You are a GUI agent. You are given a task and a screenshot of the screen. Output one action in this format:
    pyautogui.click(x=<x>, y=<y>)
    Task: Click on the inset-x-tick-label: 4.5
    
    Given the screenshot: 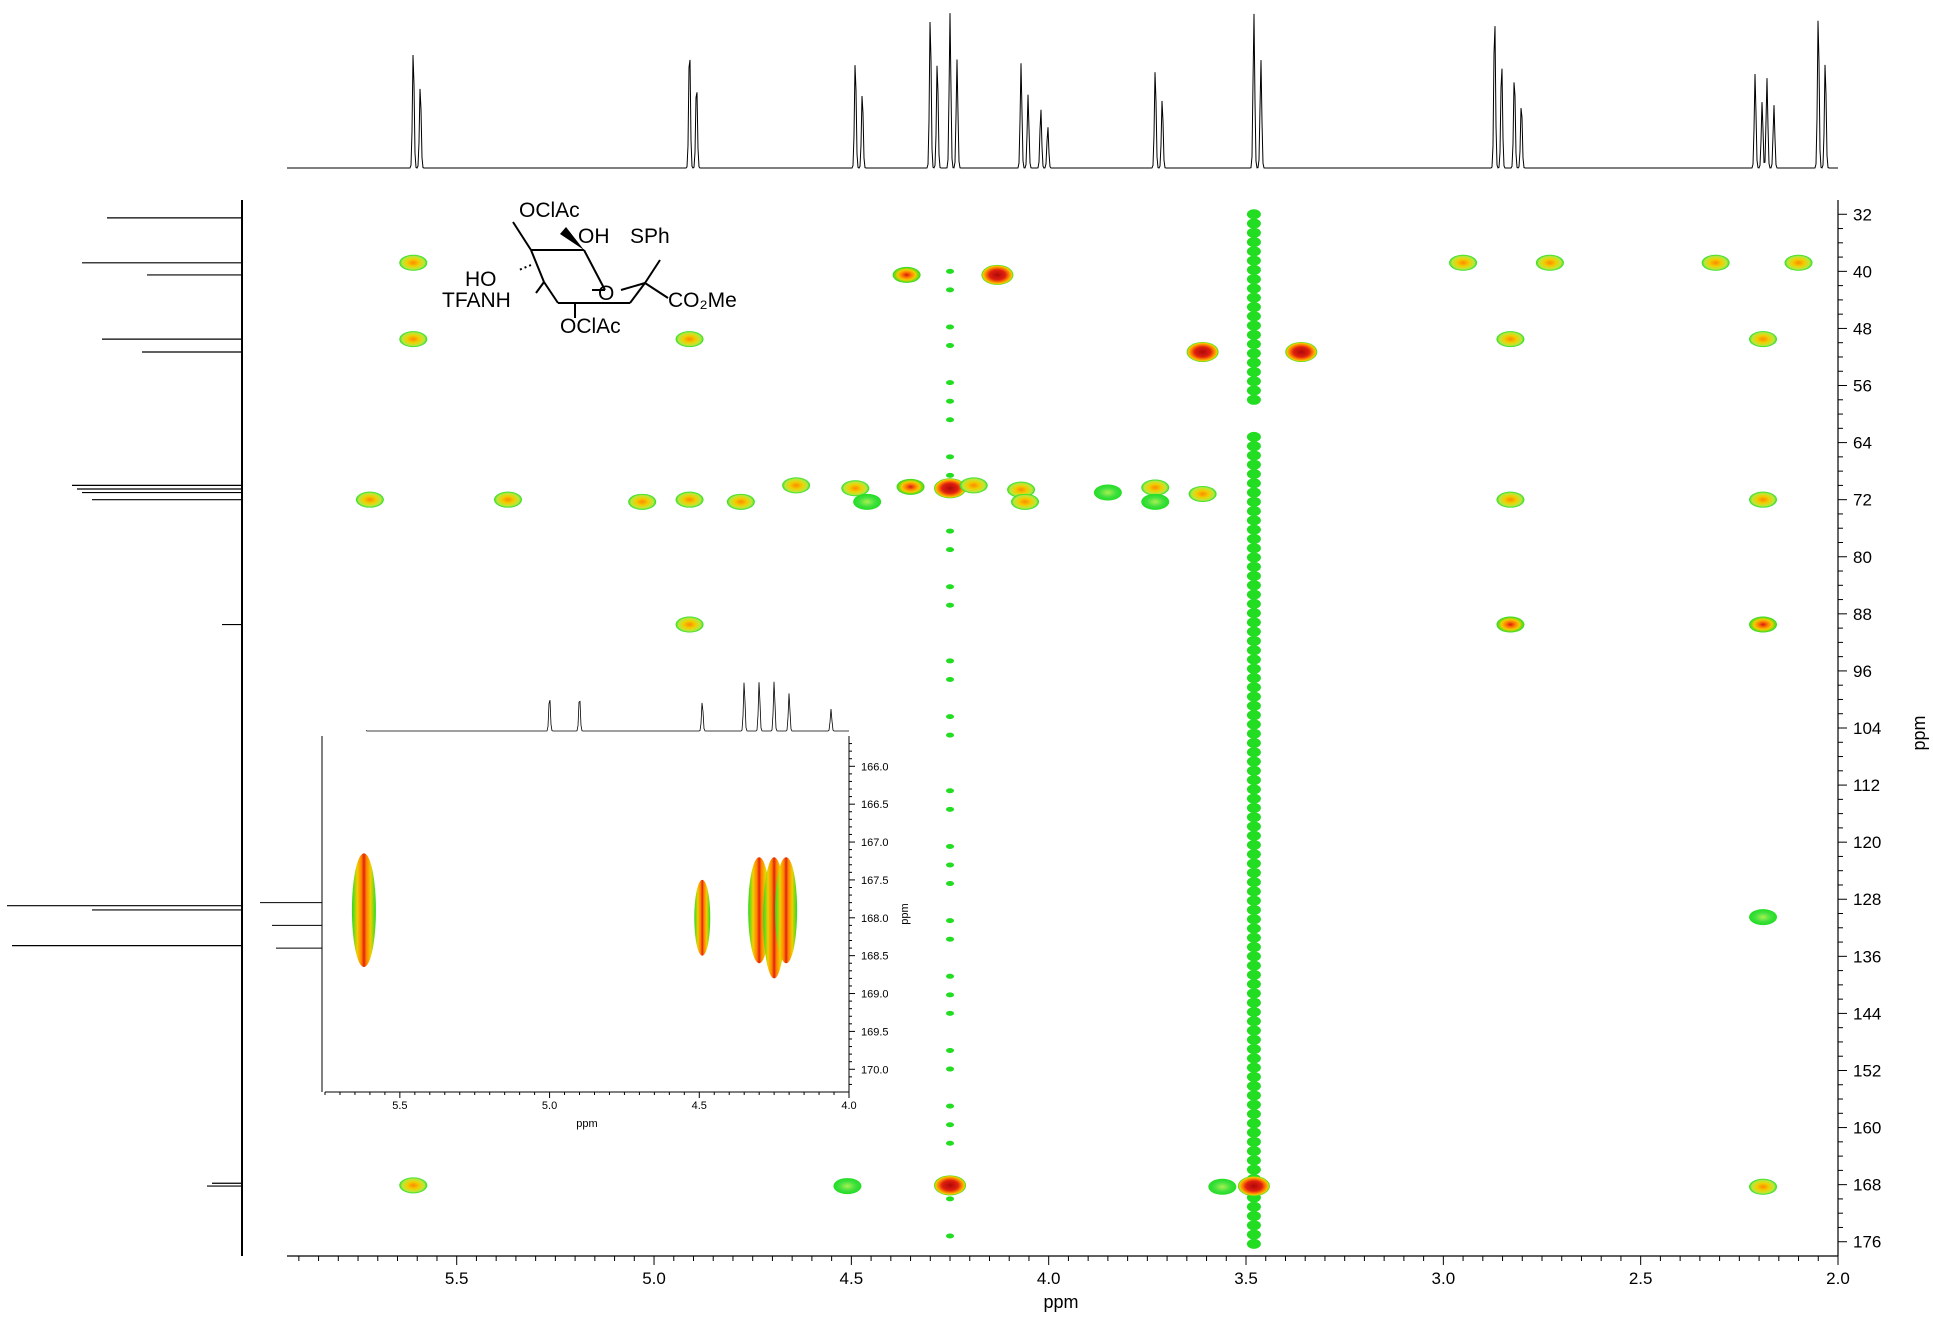 What is the action you would take?
    pyautogui.click(x=699, y=1106)
    